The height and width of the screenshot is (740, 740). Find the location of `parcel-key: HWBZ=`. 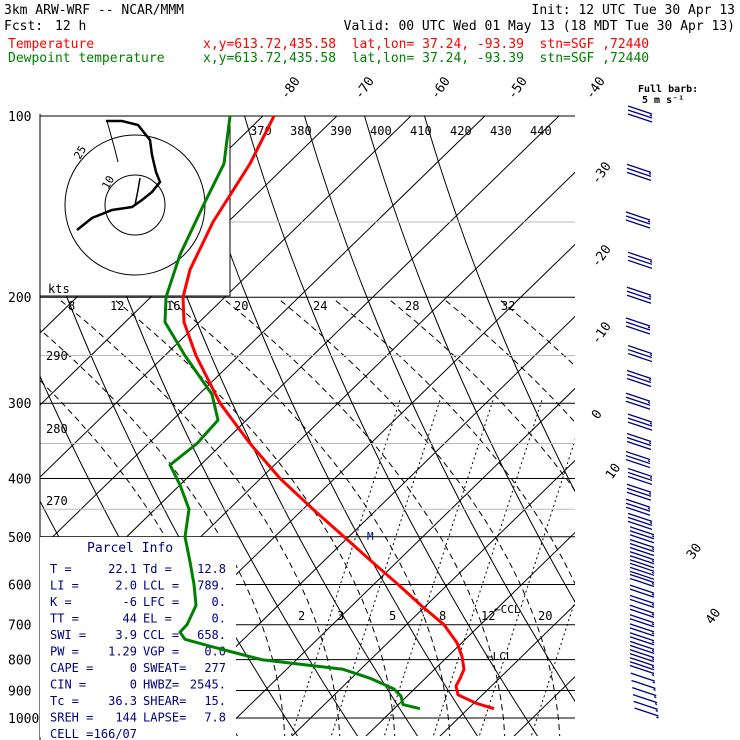

parcel-key: HWBZ= is located at coordinates (161, 685).